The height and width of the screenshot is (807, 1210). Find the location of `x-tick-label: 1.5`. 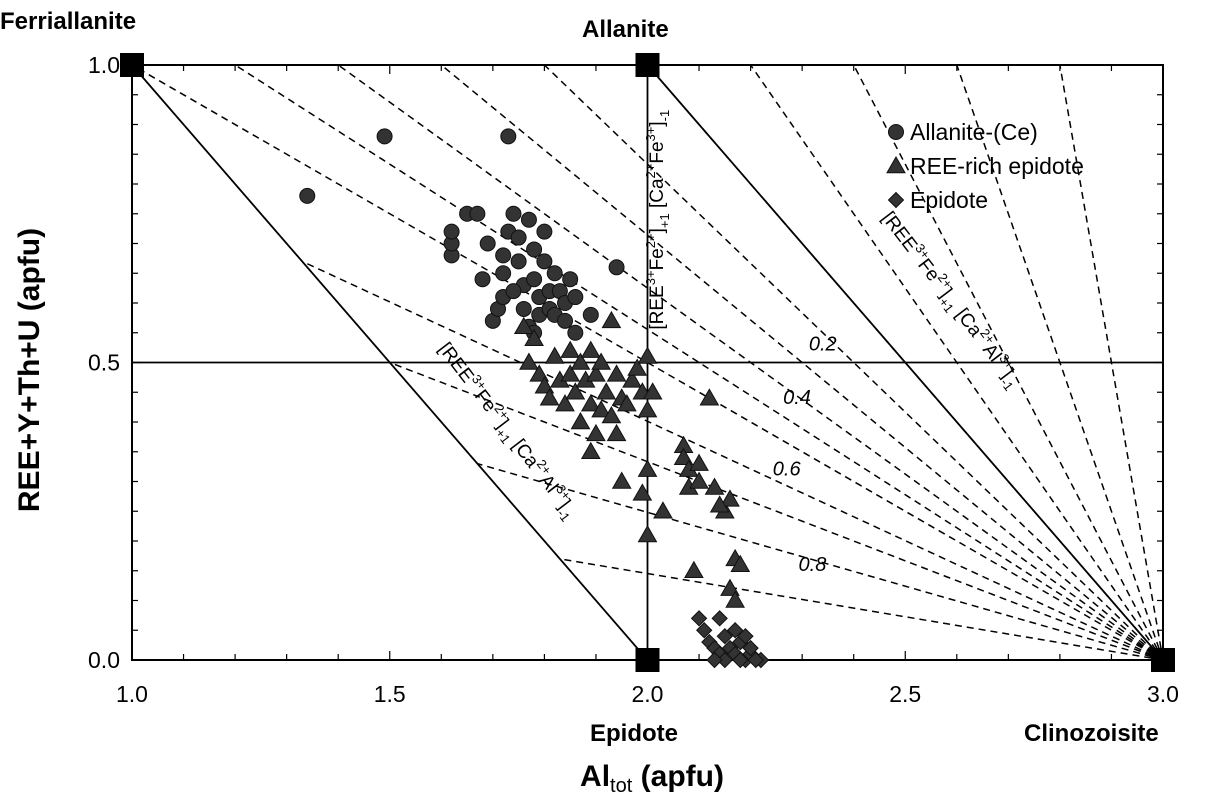

x-tick-label: 1.5 is located at coordinates (390, 694).